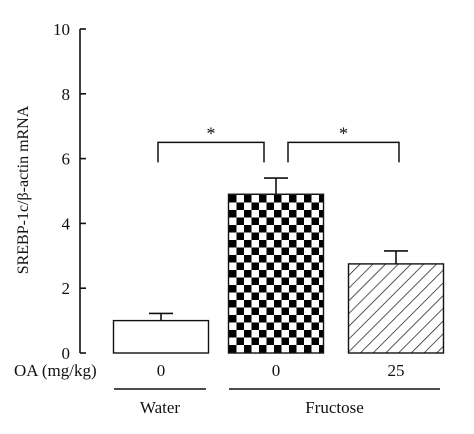 This screenshot has width=474, height=434. I want to click on oa-dose-label: 25, so click(396, 370).